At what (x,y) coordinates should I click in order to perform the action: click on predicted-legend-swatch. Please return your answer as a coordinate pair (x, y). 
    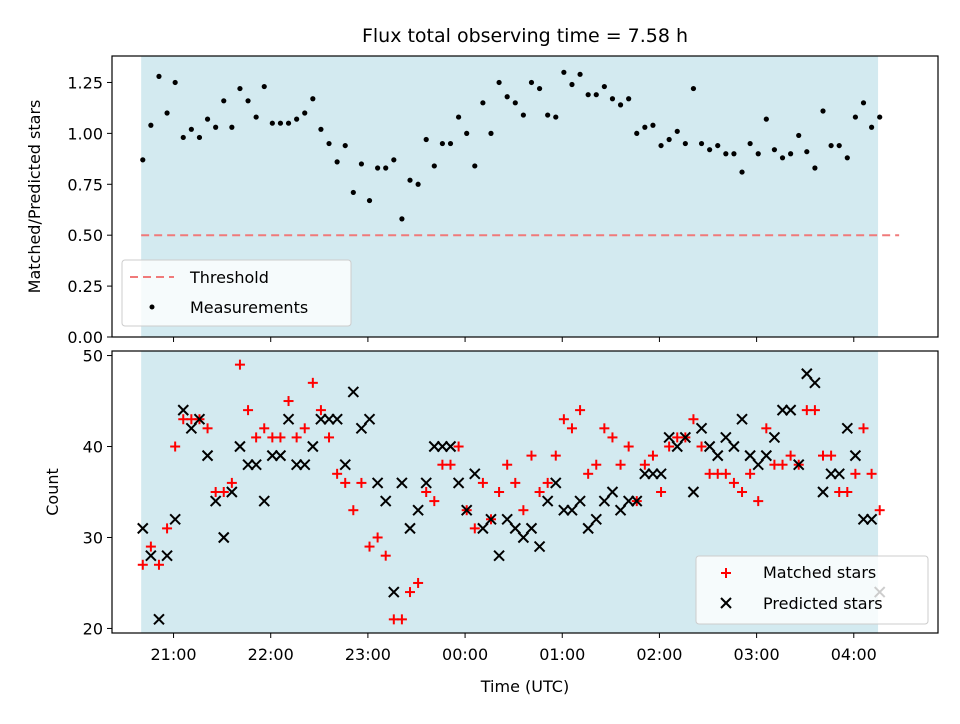
    Looking at the image, I should click on (726, 603).